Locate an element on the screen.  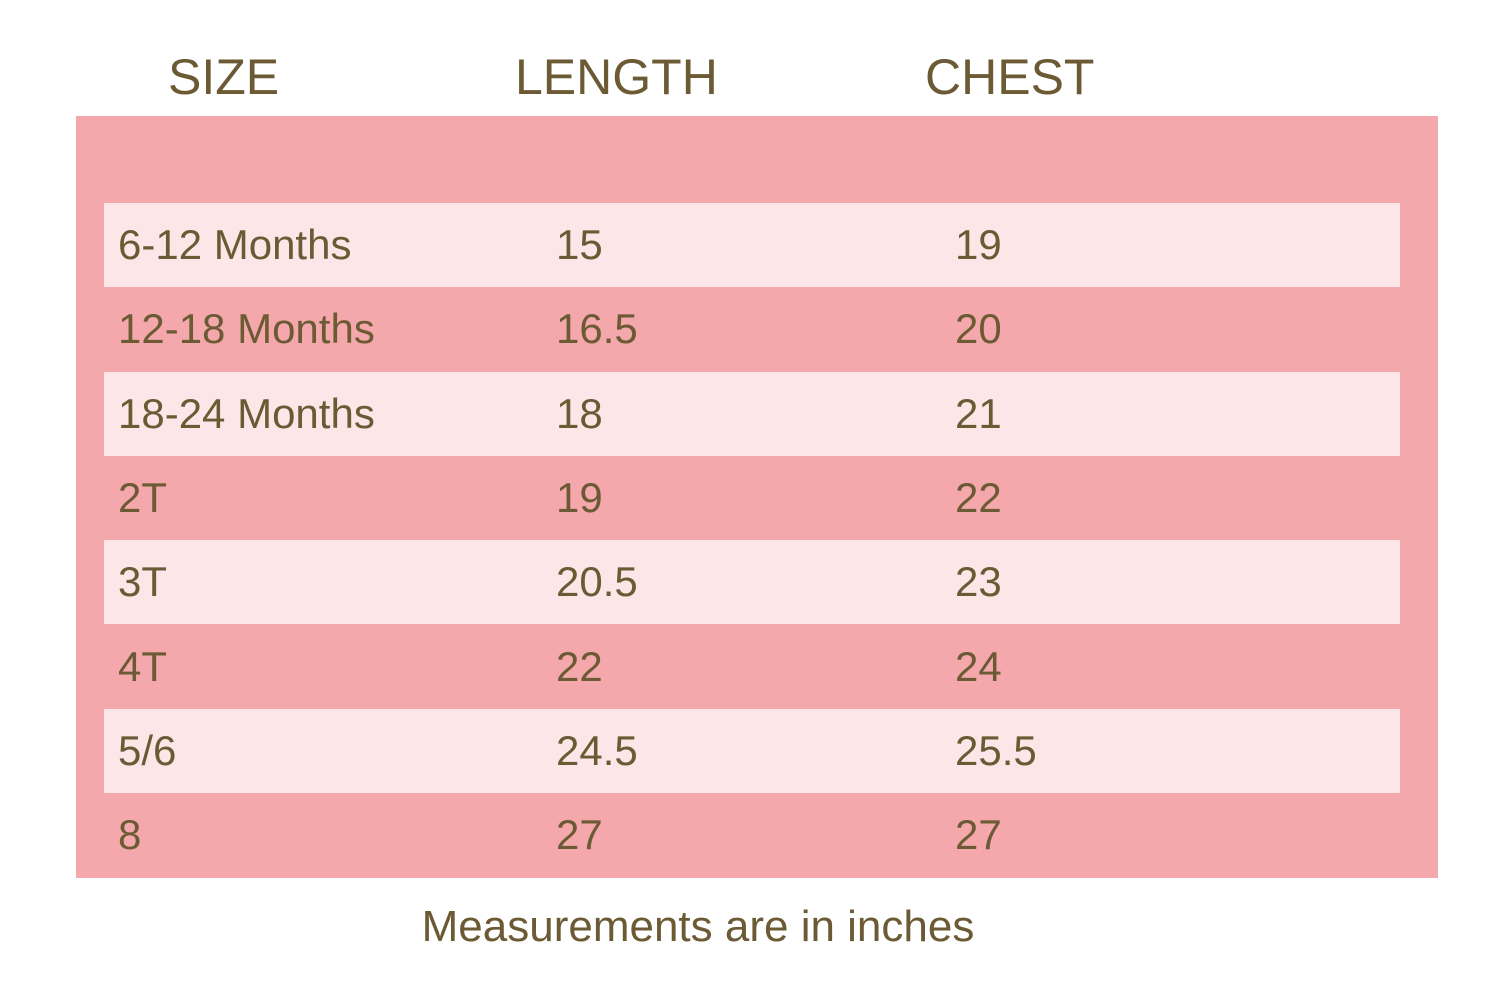
chest-cell: 21 is located at coordinates (978, 413).